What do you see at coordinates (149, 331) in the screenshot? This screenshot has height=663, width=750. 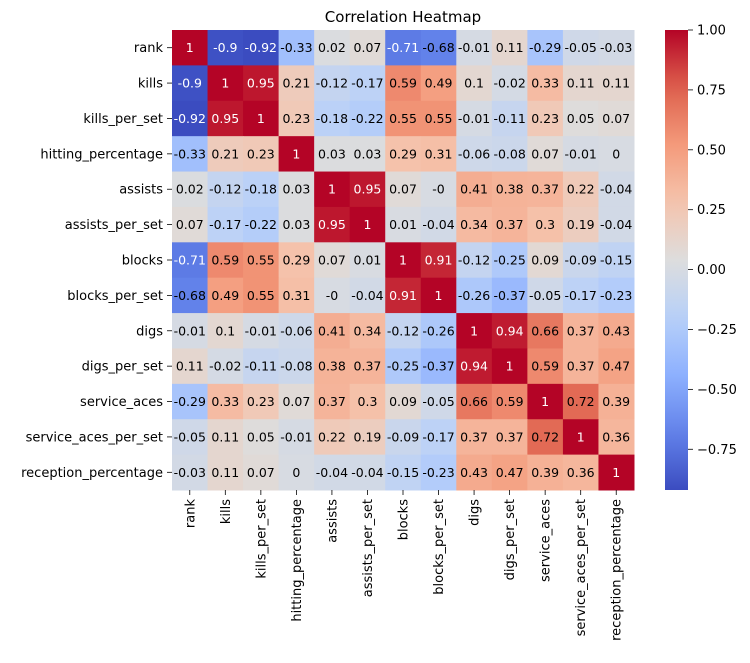 I see `y-tick-label: digs` at bounding box center [149, 331].